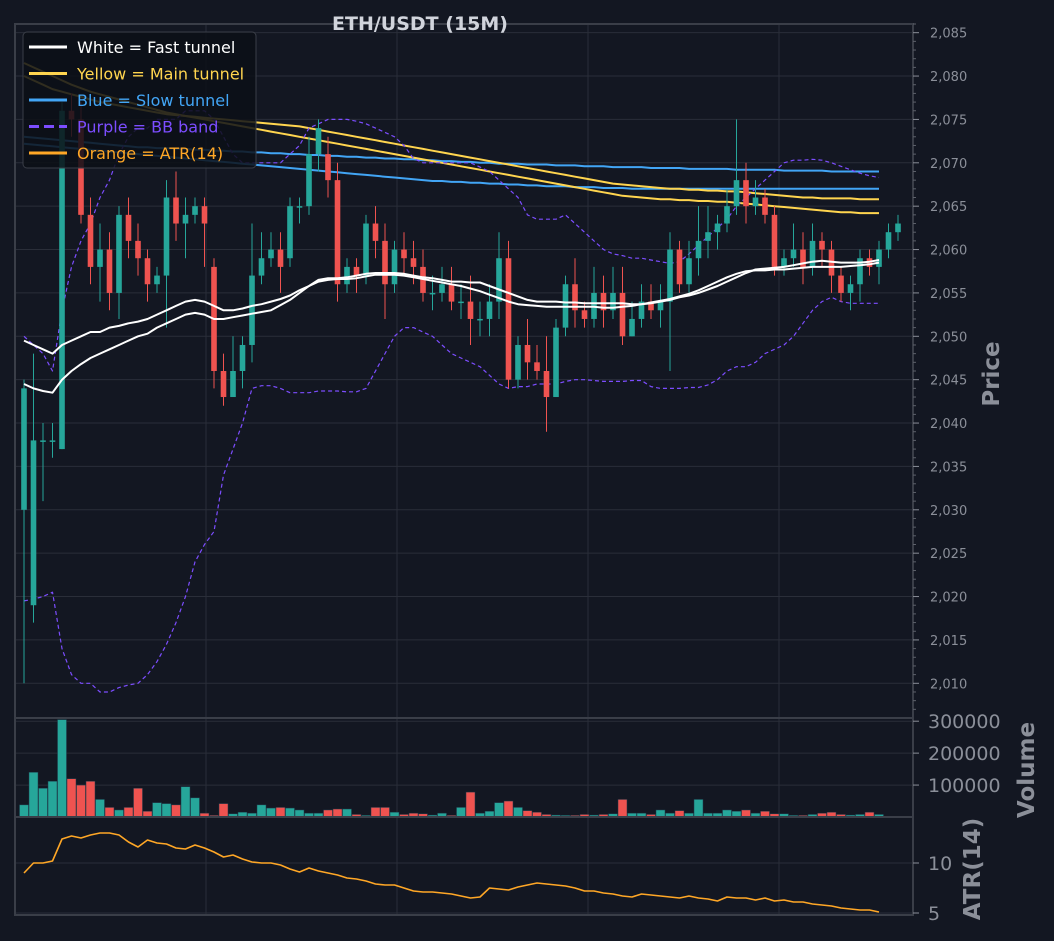  Describe the element at coordinates (948, 424) in the screenshot. I see `price-tick-label: 2,040` at that location.